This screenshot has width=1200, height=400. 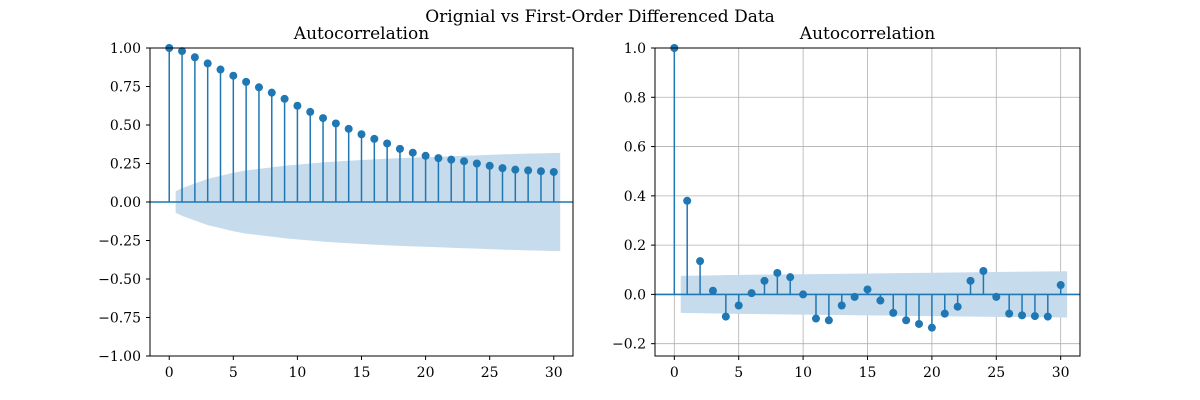 I want to click on y-tick-label: 0.0, so click(x=635, y=295).